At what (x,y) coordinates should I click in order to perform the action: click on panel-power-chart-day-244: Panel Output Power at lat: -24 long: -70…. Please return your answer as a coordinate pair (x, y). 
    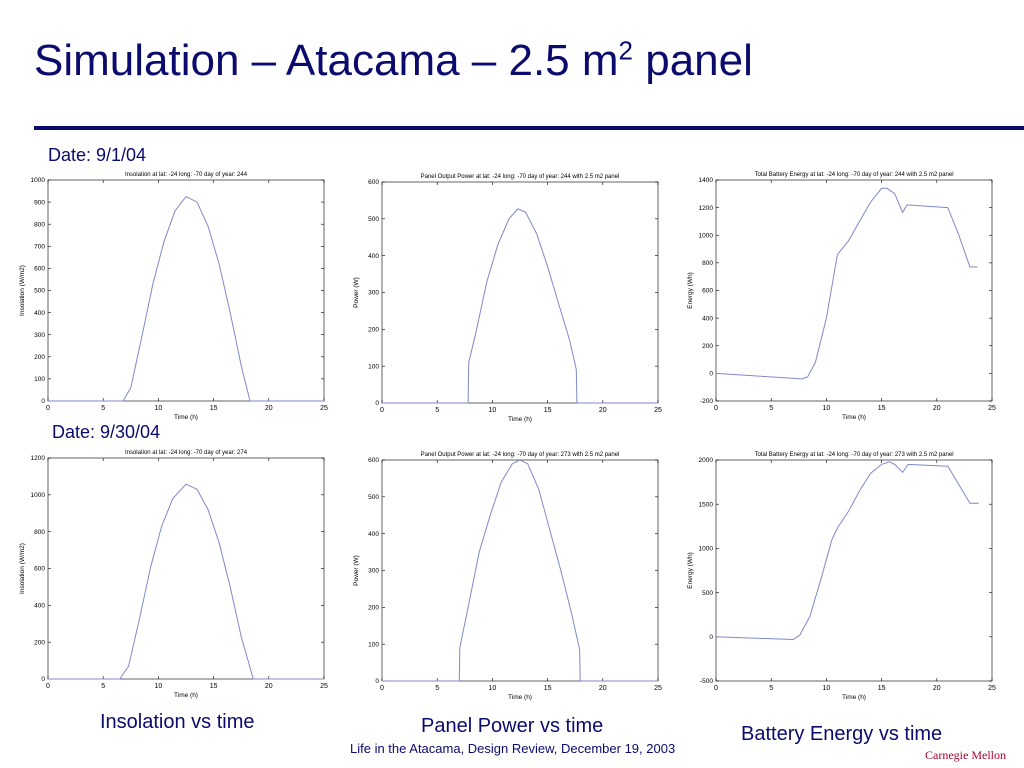
    Looking at the image, I should click on (508, 296).